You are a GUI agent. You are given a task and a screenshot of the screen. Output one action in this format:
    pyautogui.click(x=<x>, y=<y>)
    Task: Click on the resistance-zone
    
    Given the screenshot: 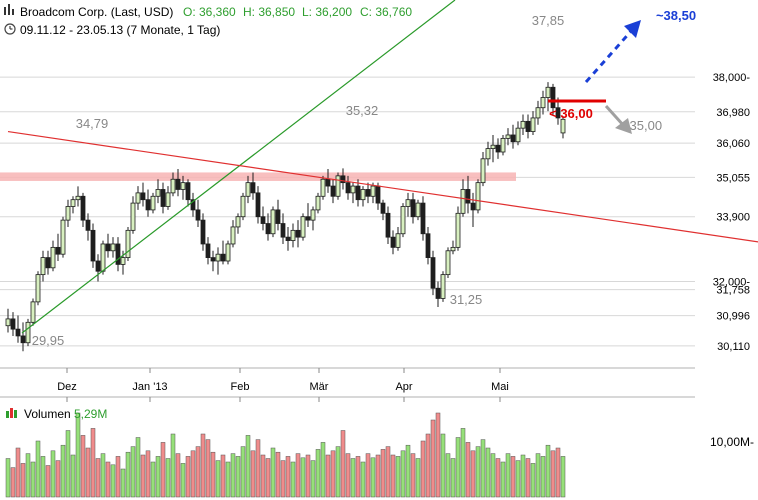 What is the action you would take?
    pyautogui.click(x=258, y=176)
    